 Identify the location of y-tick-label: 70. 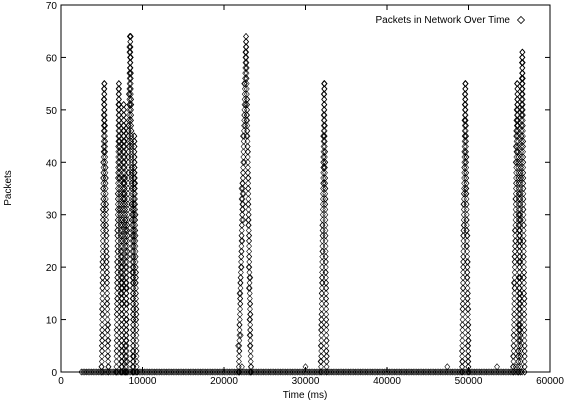
(52, 6).